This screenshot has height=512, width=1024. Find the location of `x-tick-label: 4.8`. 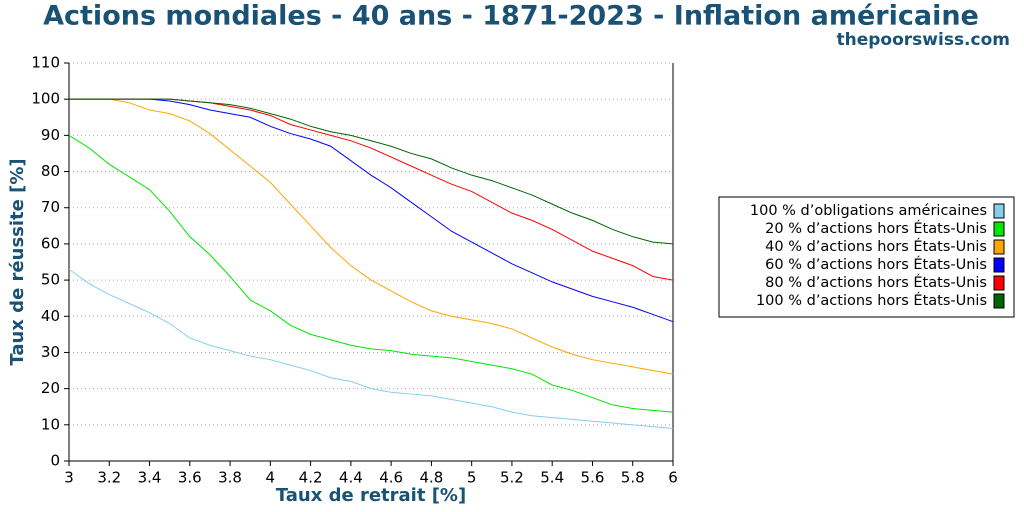

x-tick-label: 4.8 is located at coordinates (431, 478).